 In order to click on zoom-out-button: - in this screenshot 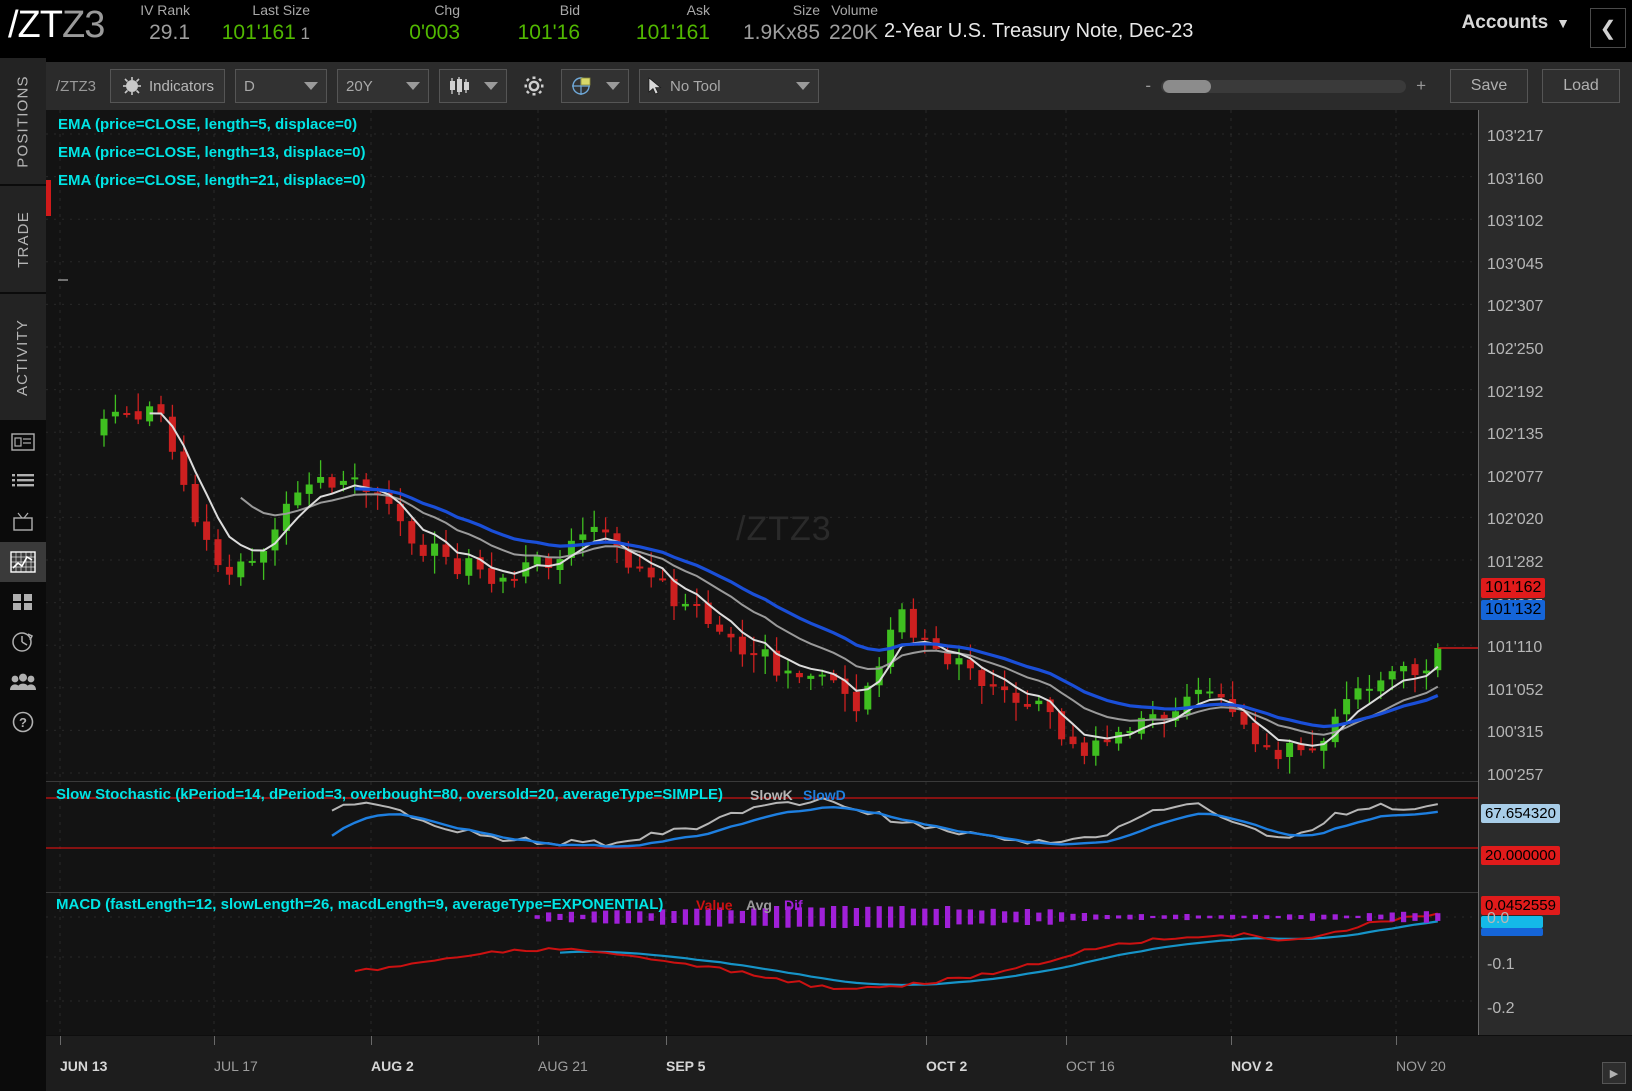, I will do `click(1148, 85)`.